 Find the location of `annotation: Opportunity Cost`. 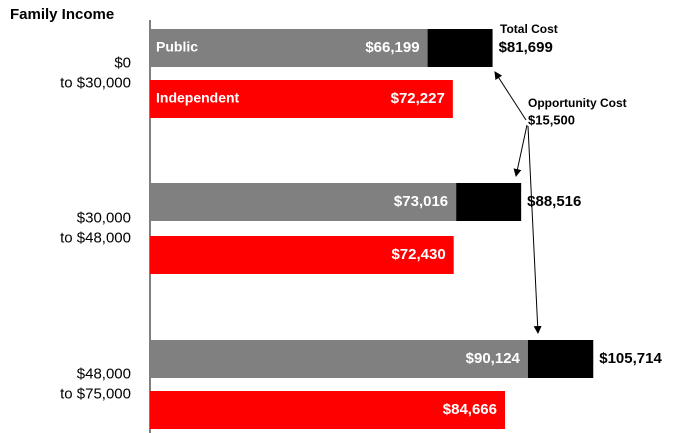

annotation: Opportunity Cost is located at coordinates (577, 103).